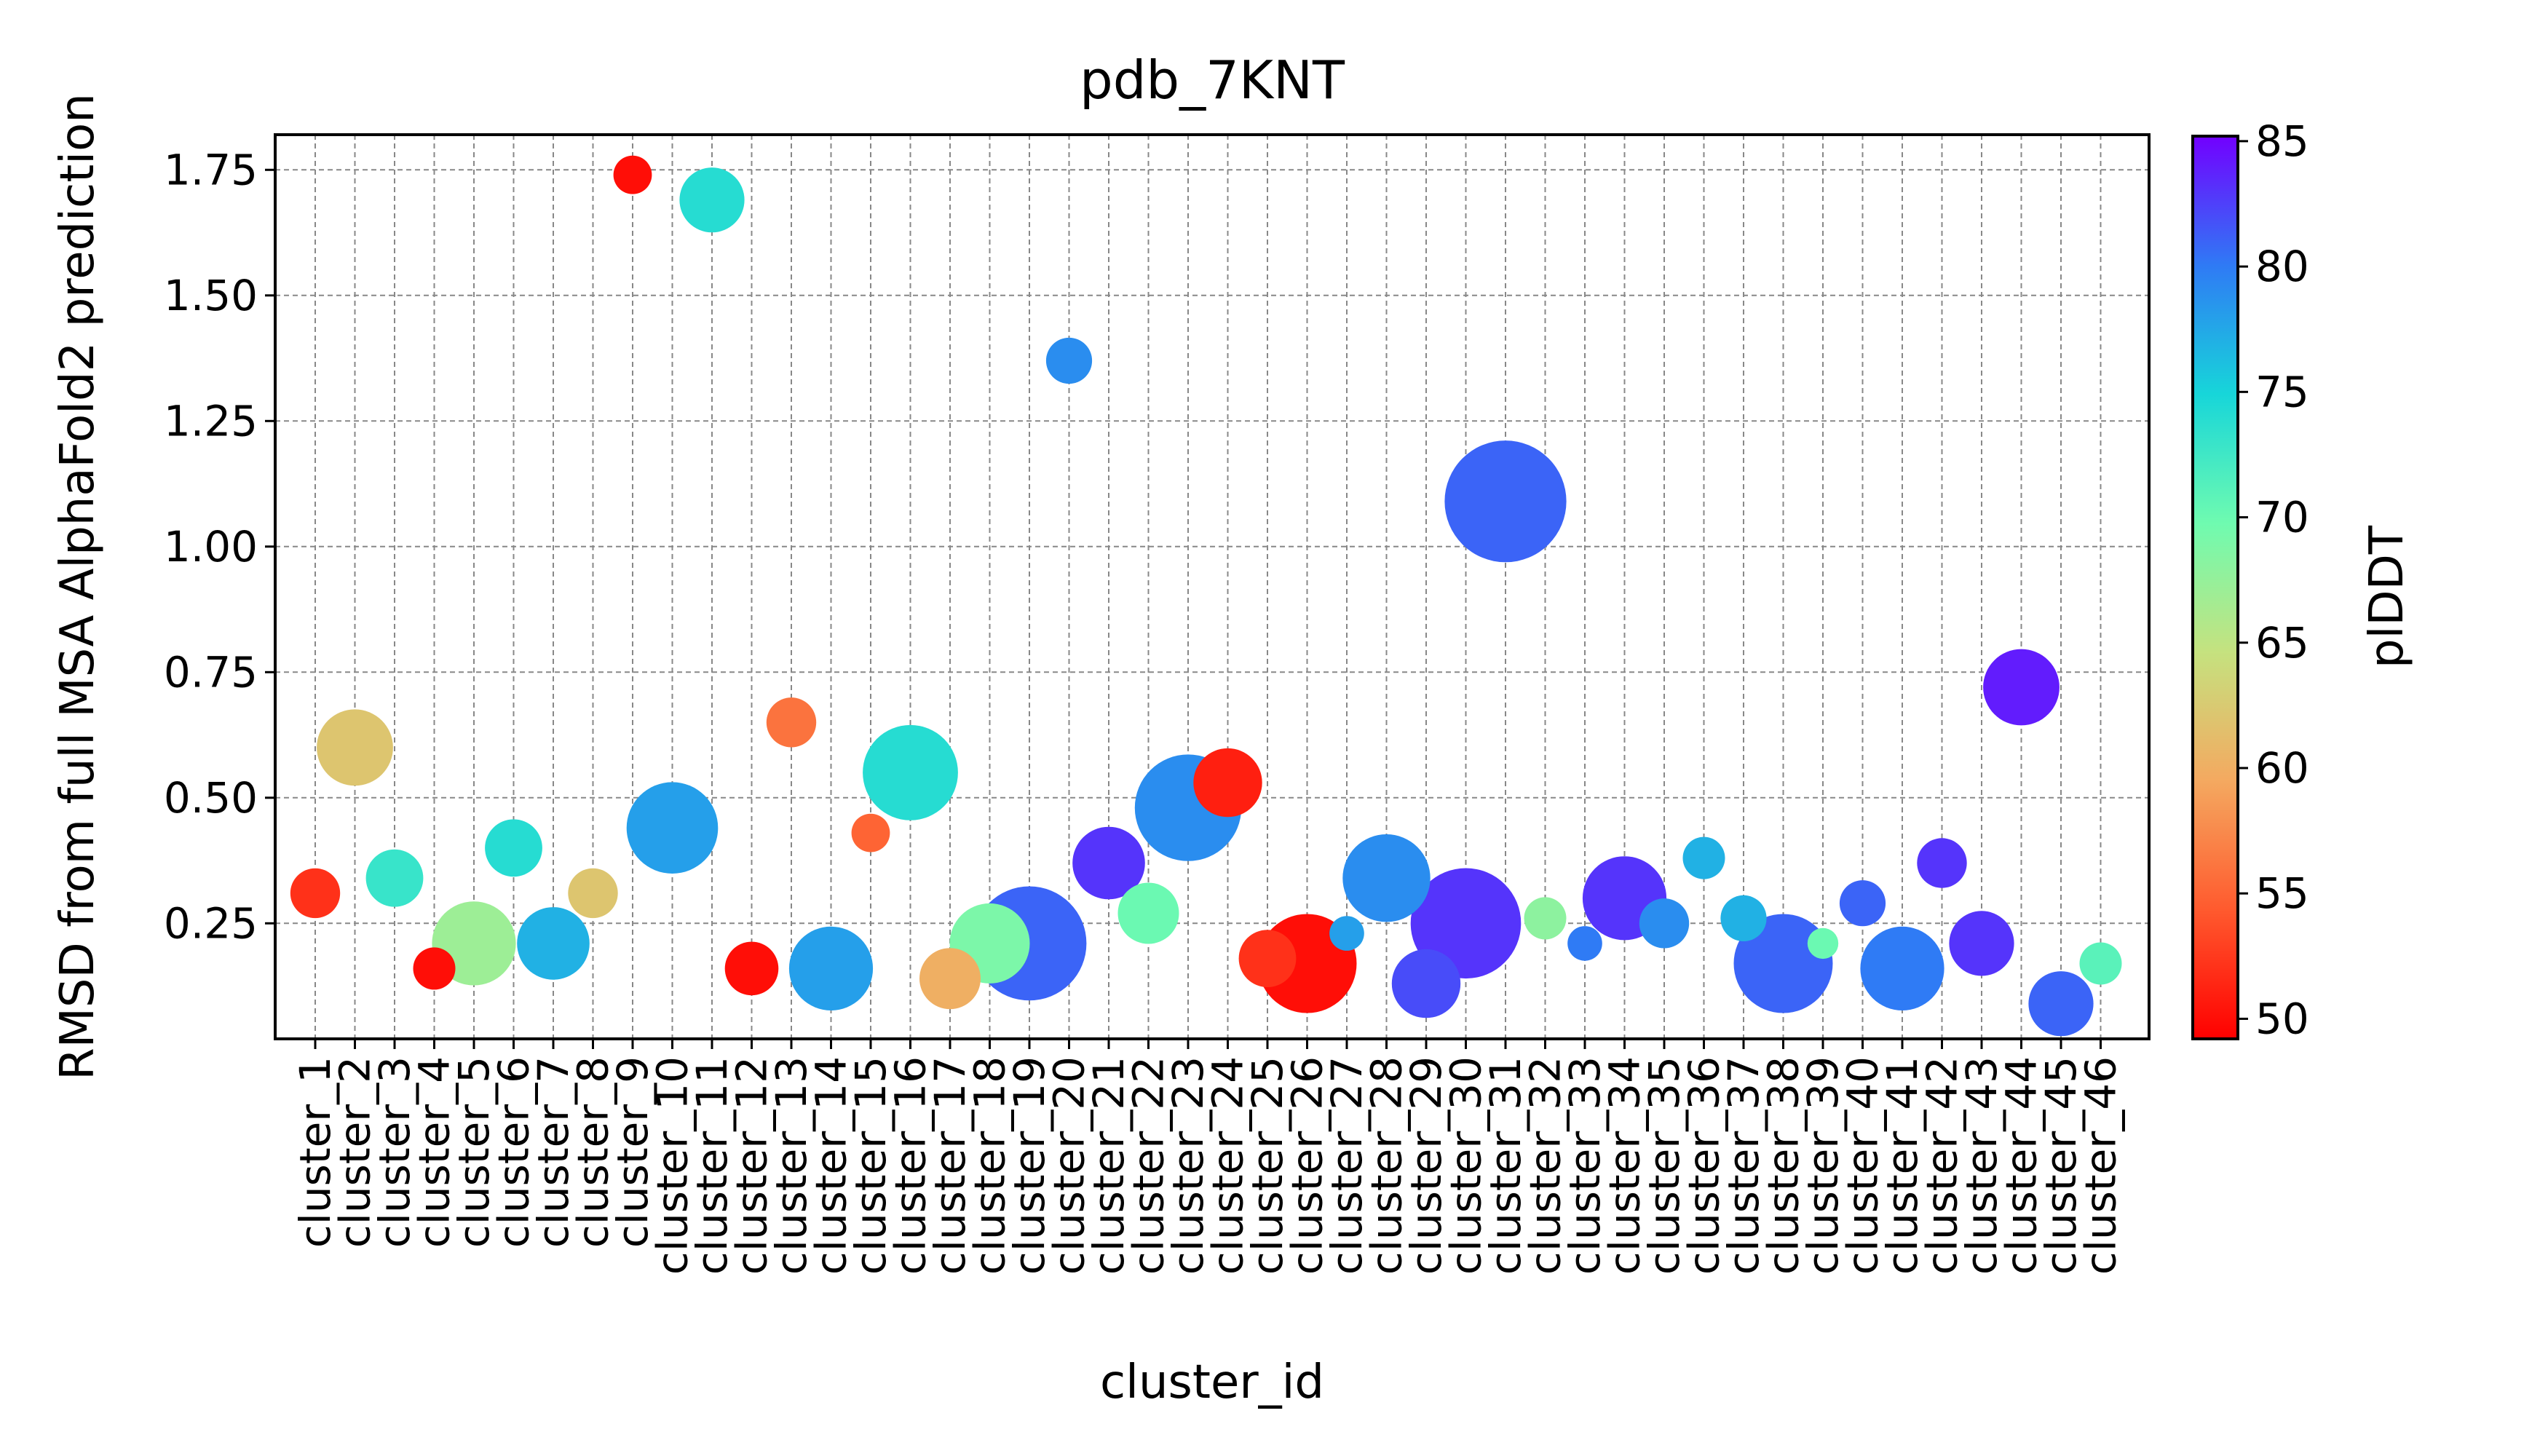  I want to click on x-tick-label: cluster_21, so click(1108, 1165).